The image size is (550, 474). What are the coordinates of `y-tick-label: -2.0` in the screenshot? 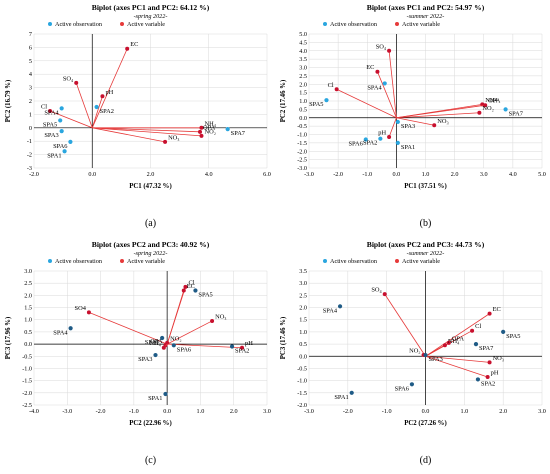 It's located at (302, 151).